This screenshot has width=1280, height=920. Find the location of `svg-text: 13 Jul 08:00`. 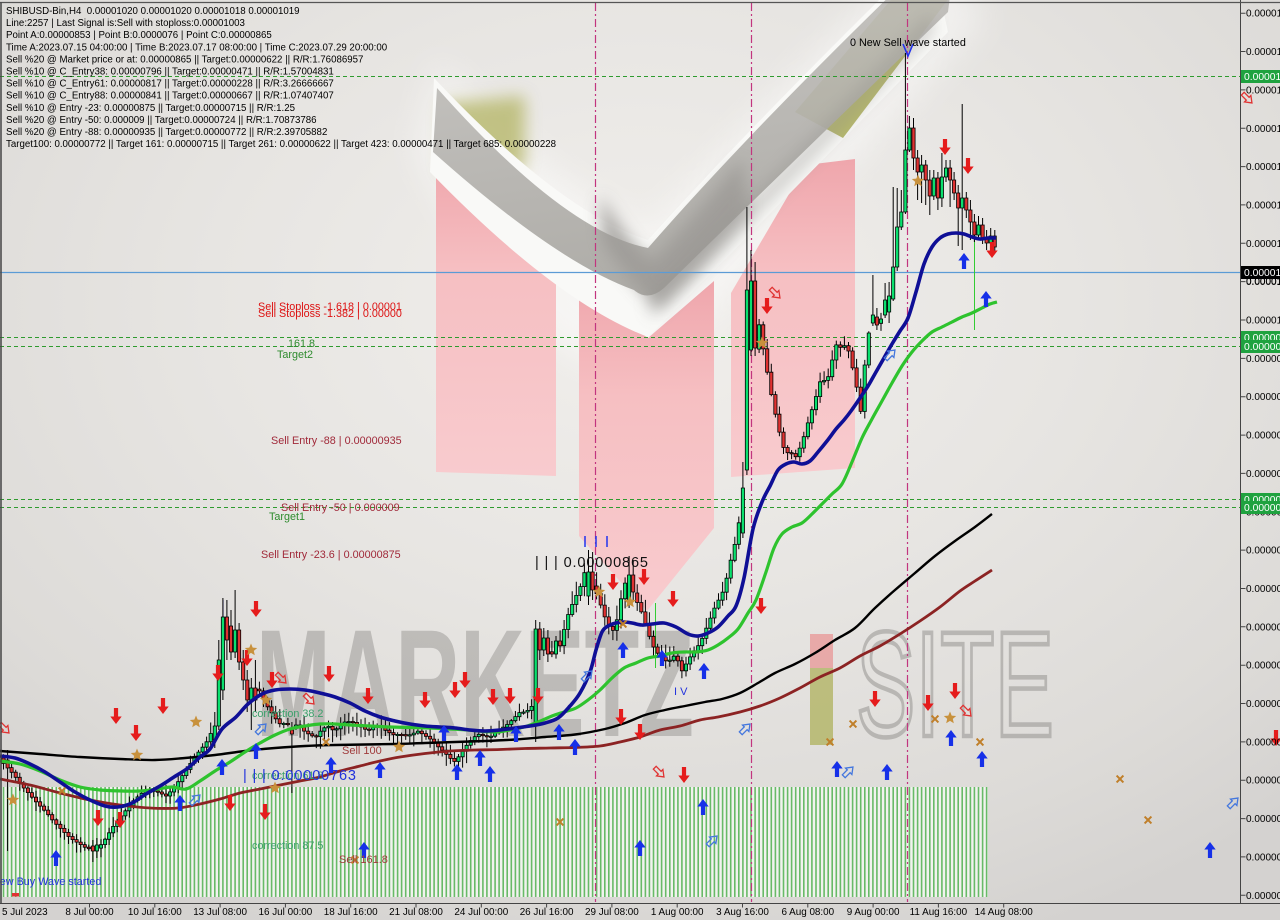

svg-text: 13 Jul 08:00 is located at coordinates (220, 912).